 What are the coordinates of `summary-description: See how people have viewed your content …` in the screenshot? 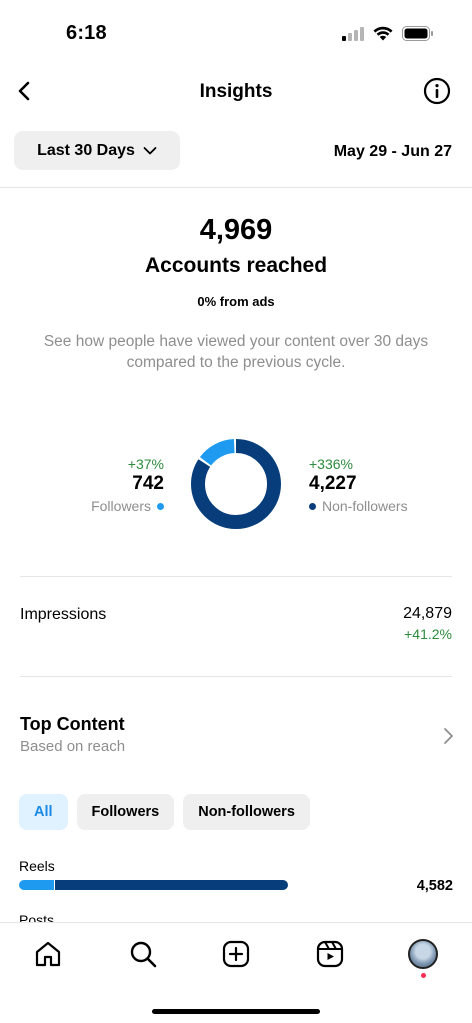 It's located at (236, 352).